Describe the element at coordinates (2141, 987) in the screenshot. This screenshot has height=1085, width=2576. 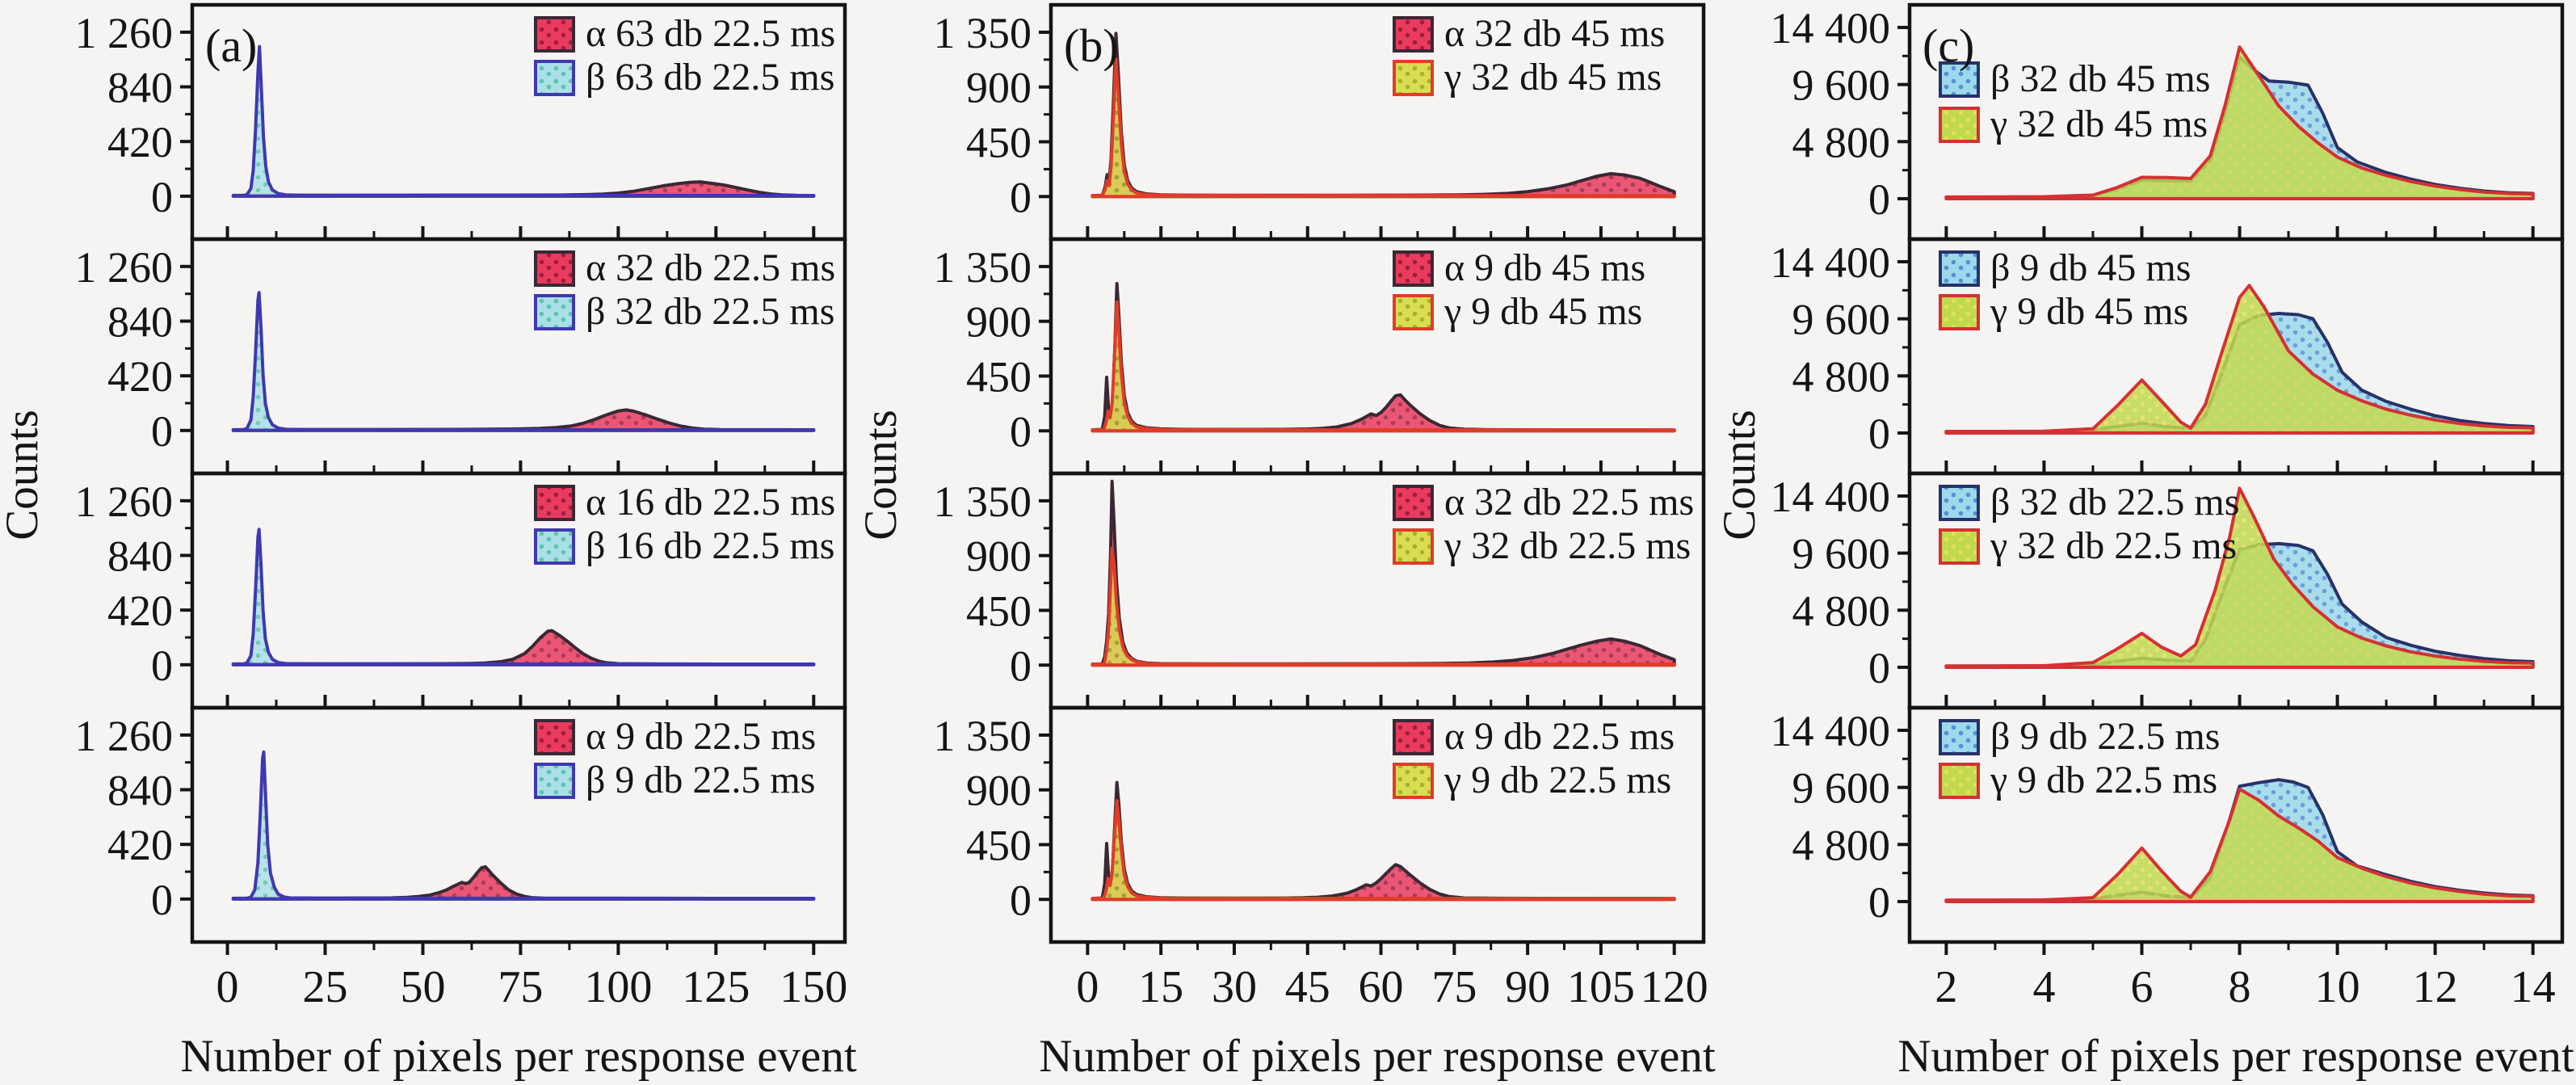
I see `x-tick-label: 6` at that location.